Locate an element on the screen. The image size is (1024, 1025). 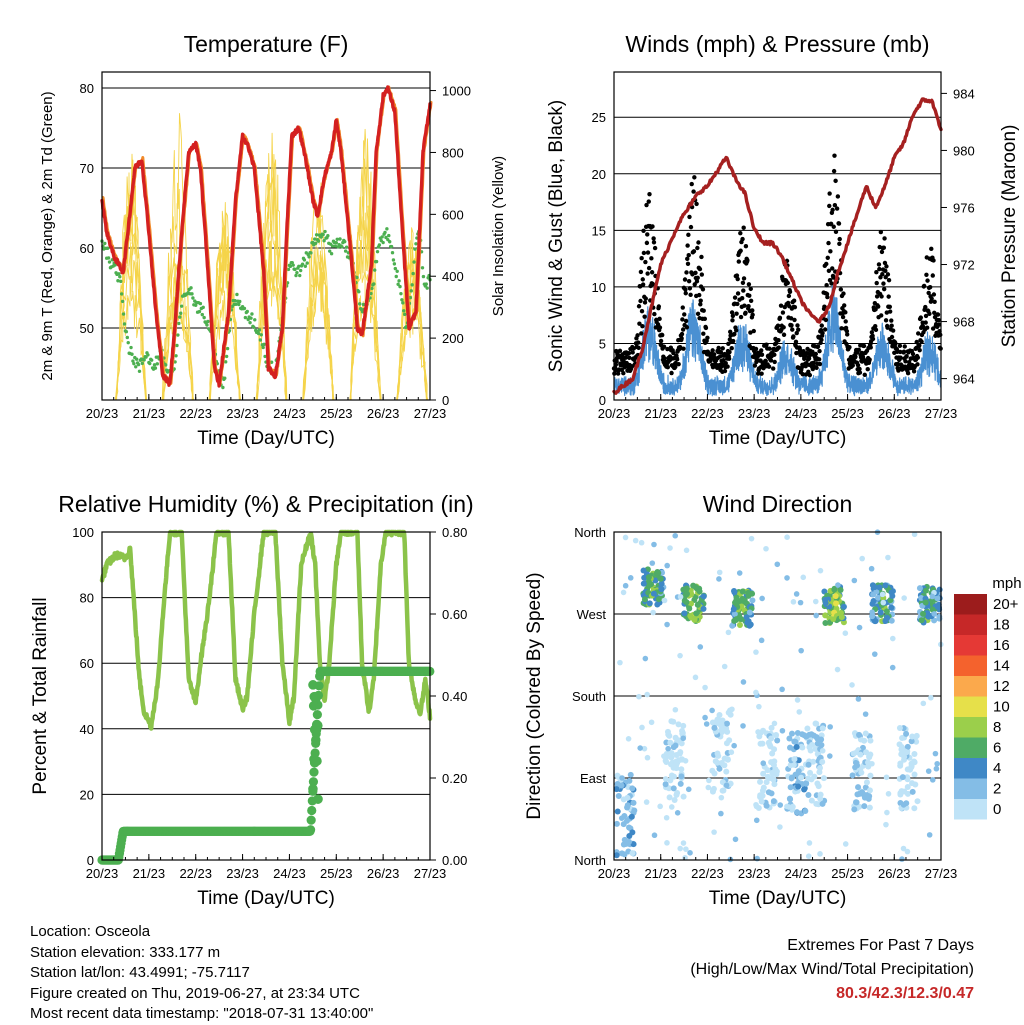
y-tick-label-1: 15 is located at coordinates (599, 230).